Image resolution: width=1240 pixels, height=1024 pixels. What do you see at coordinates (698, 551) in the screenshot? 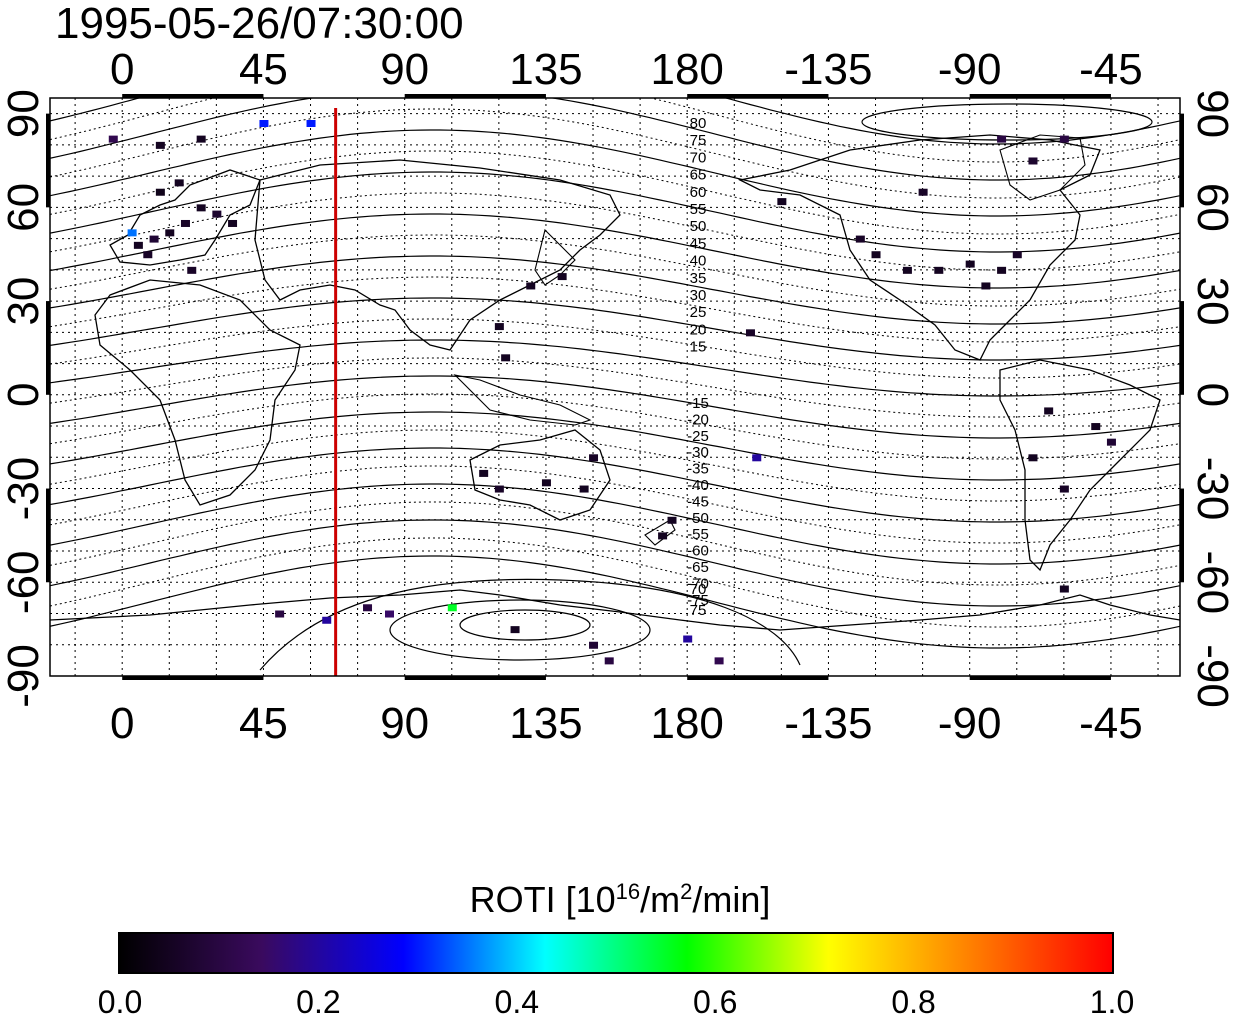
I see `contour-label: -60` at bounding box center [698, 551].